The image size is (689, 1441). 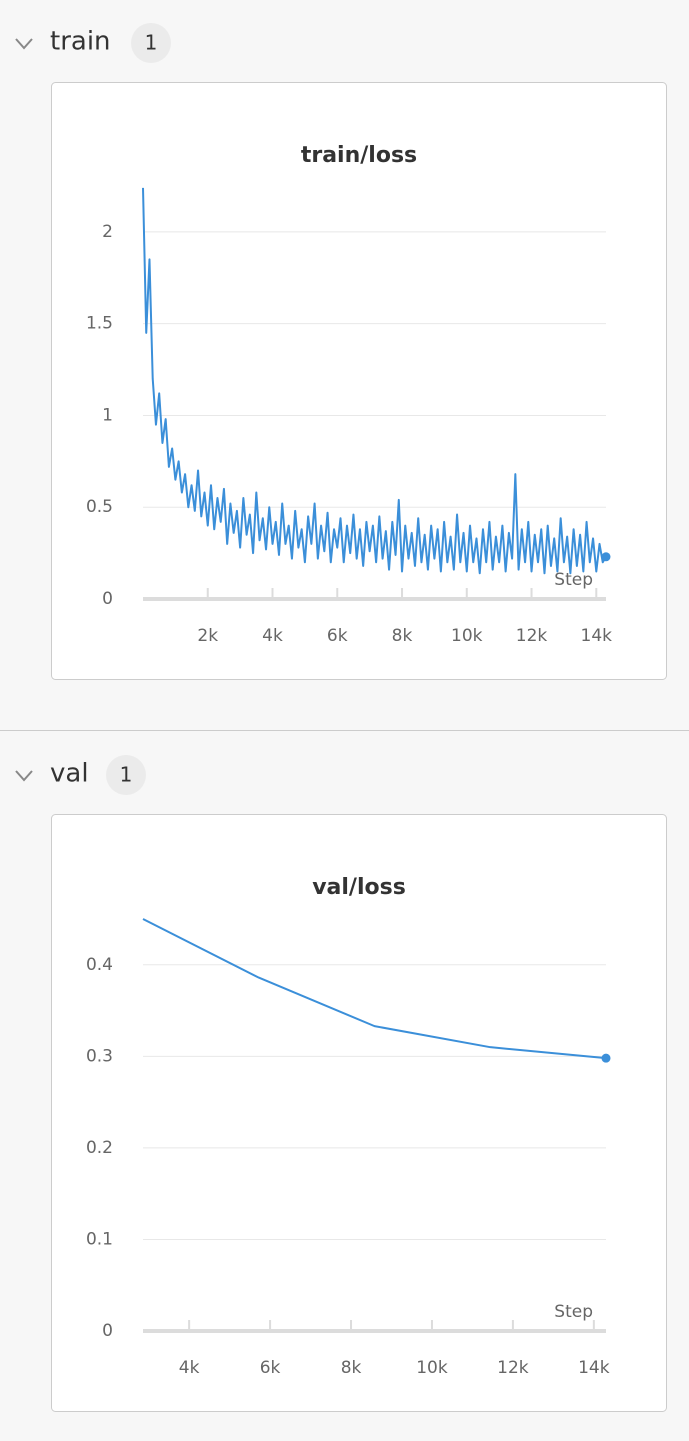 I want to click on y-tick-label: 0.2, so click(x=99, y=1148).